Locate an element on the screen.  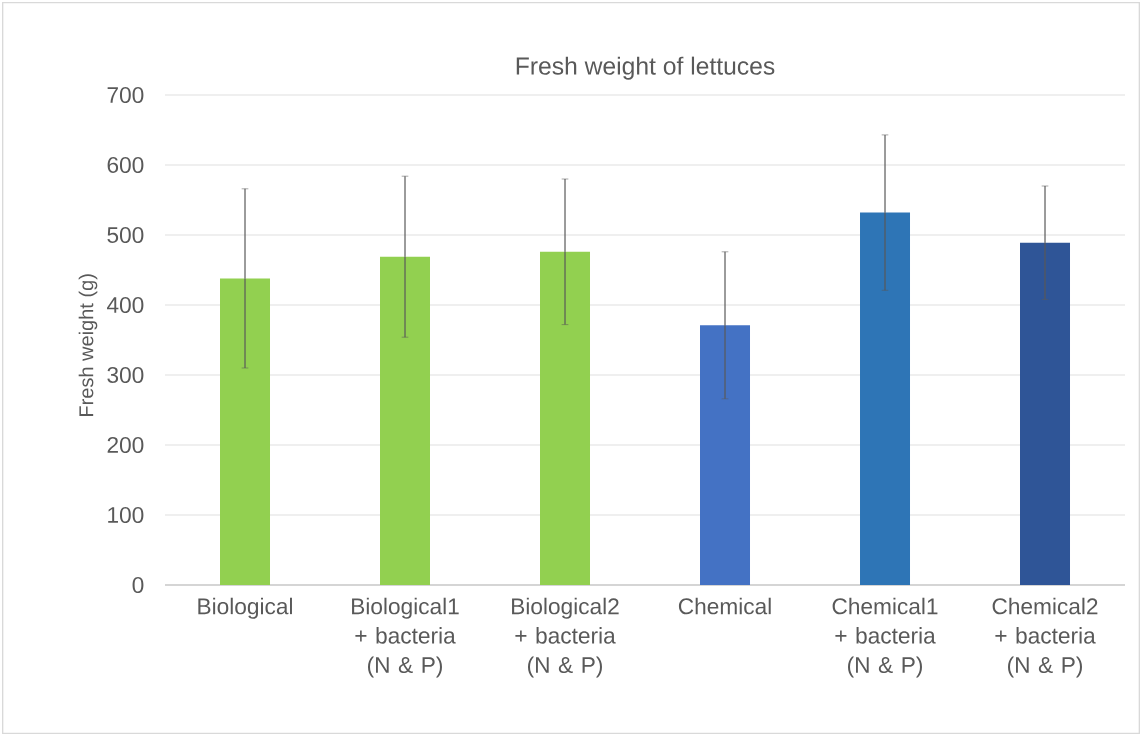
chart-title: Fresh weight of lettuces is located at coordinates (645, 68).